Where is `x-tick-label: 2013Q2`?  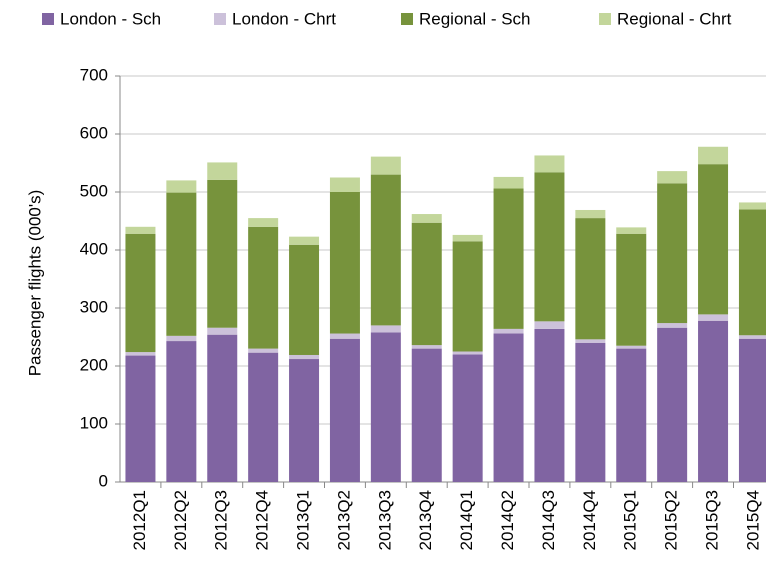 x-tick-label: 2013Q2 is located at coordinates (343, 520).